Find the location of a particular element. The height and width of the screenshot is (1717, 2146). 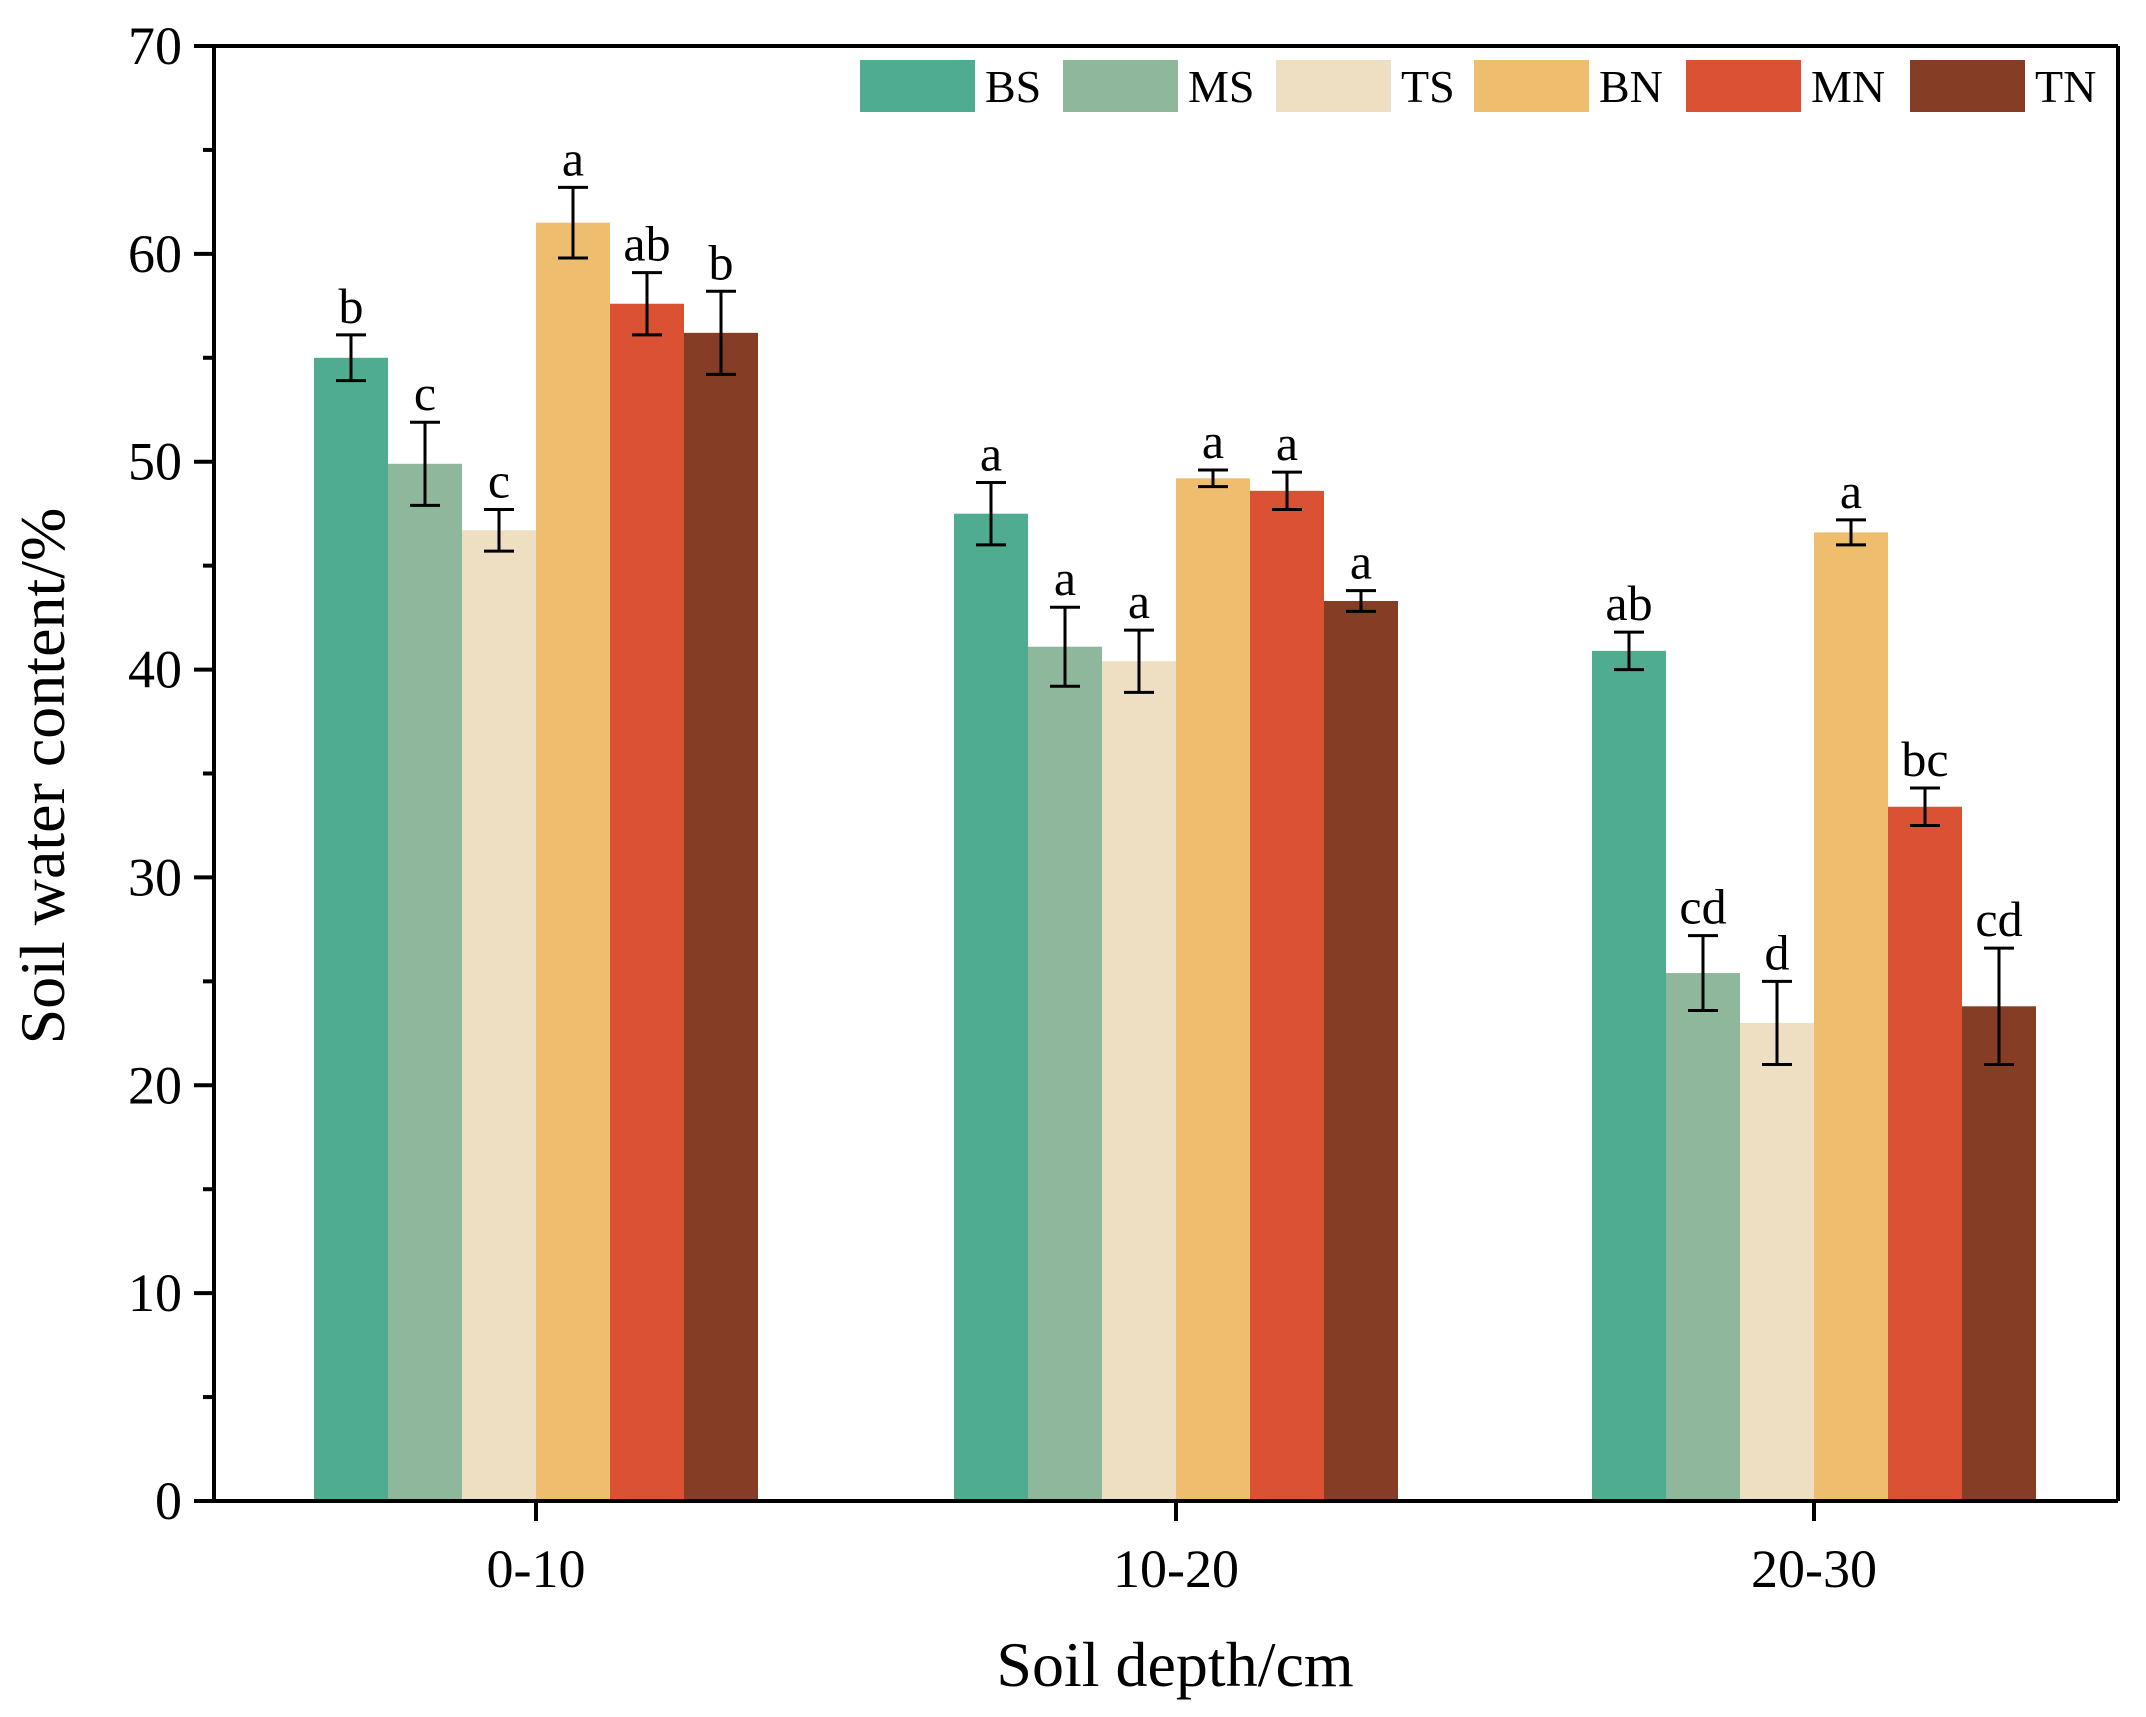

x-axis-title: Soil depth/cm is located at coordinates (1174, 1664).